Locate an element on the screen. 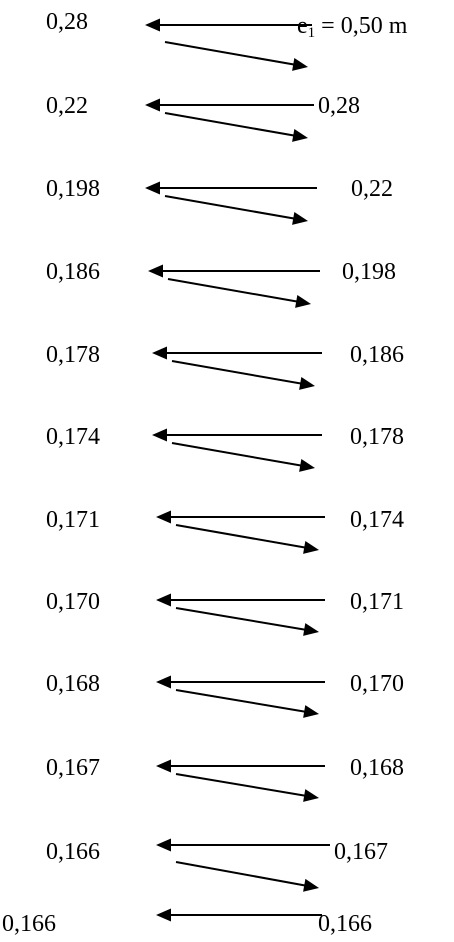  left-value-1: 0,22 is located at coordinates (67, 106).